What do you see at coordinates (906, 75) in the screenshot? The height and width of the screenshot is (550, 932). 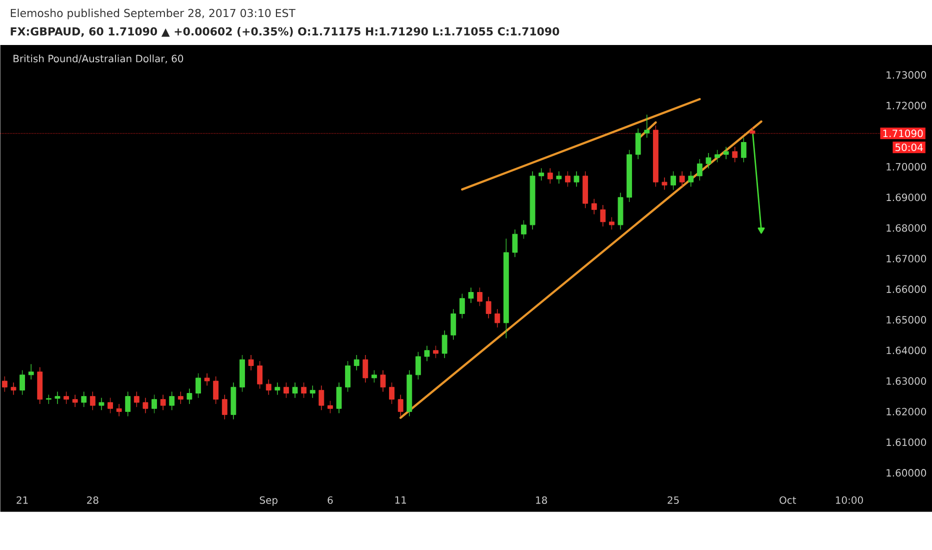 I see `y-tick-label: 1.73000` at bounding box center [906, 75].